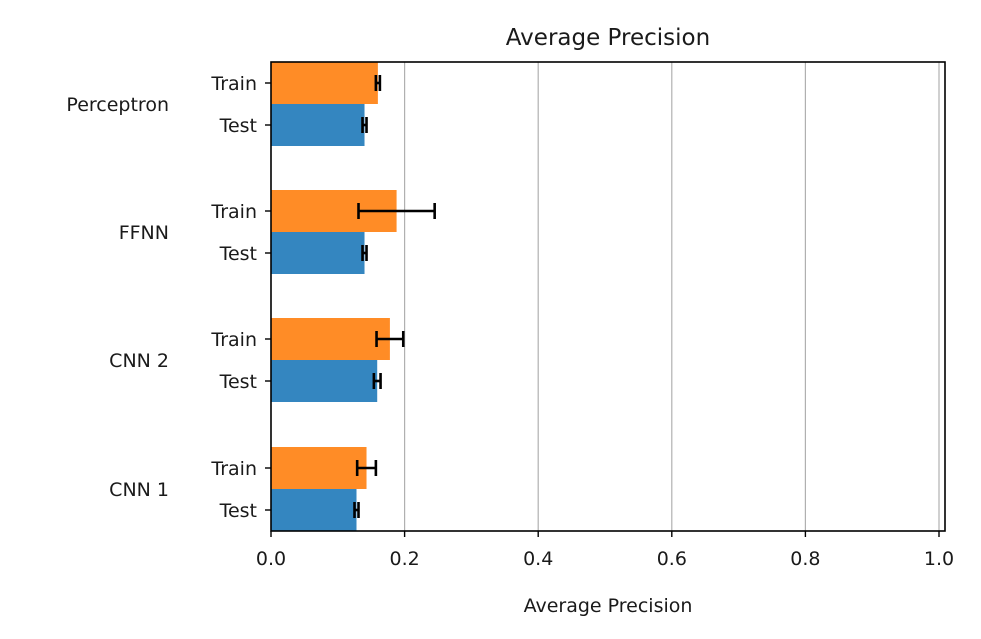 The width and height of the screenshot is (981, 639). I want to click on chart-title: Average Precision, so click(608, 38).